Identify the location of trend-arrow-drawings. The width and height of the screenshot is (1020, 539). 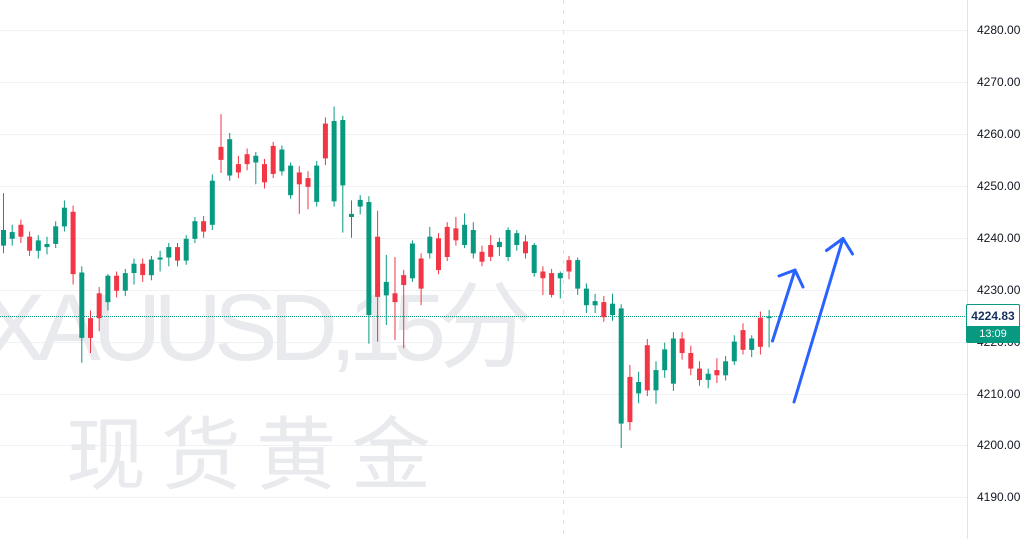
(812, 320).